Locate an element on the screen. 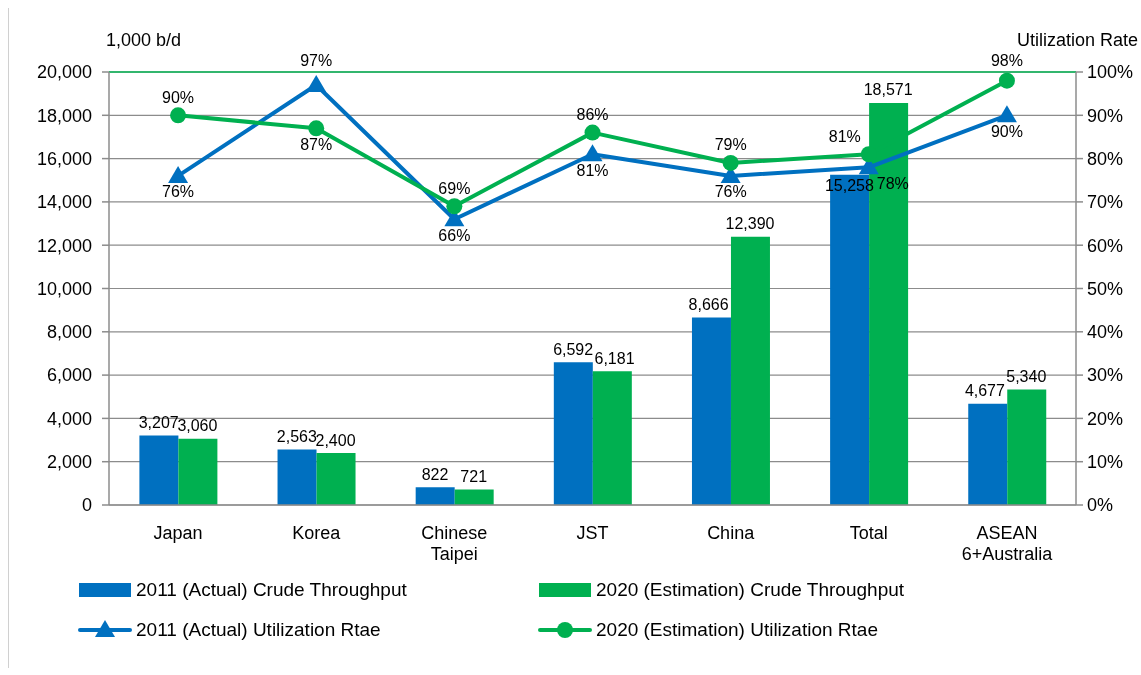 The image size is (1141, 675). x-tick-label: China is located at coordinates (731, 533).